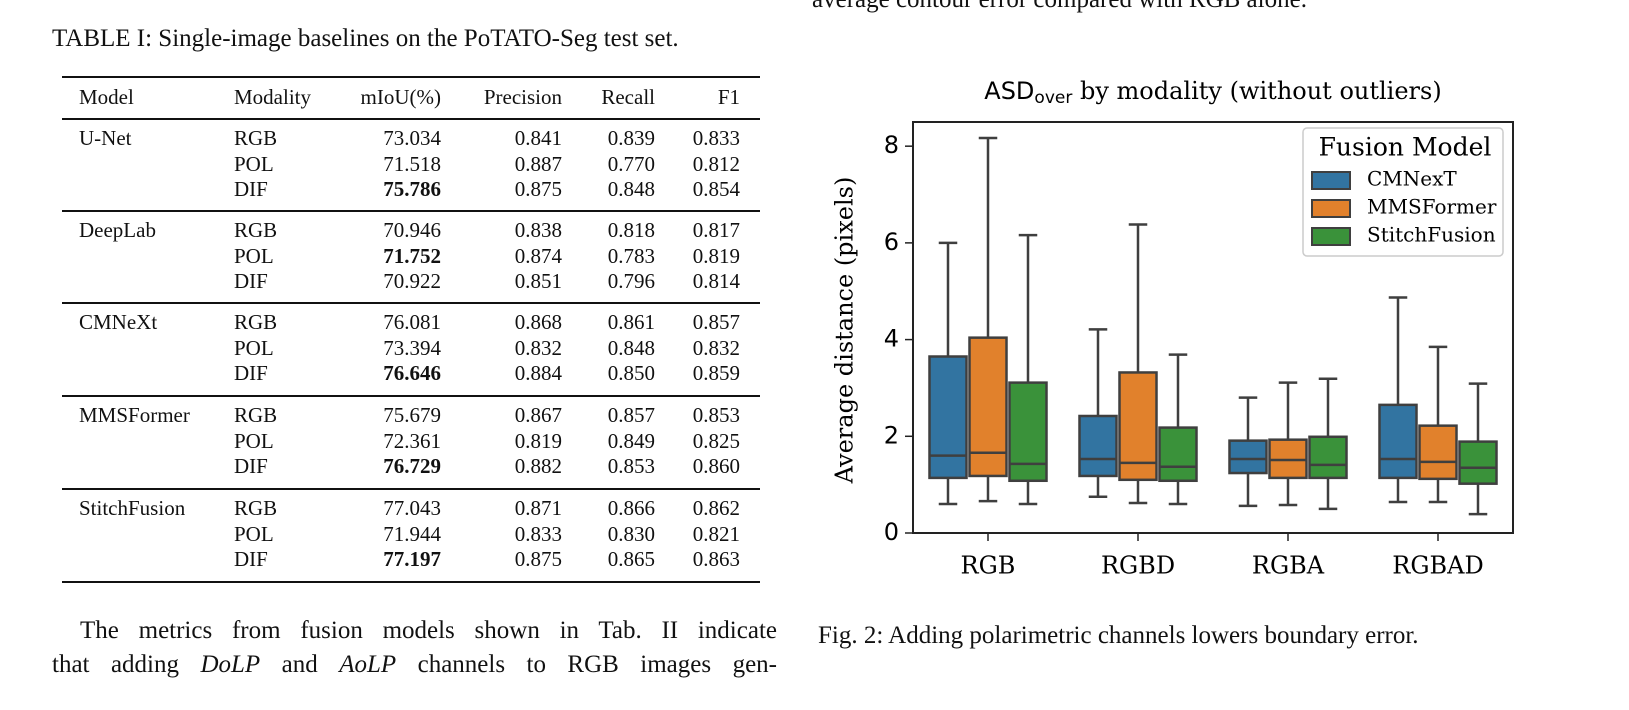  What do you see at coordinates (631, 559) in the screenshot?
I see `table-cell: 0.865` at bounding box center [631, 559].